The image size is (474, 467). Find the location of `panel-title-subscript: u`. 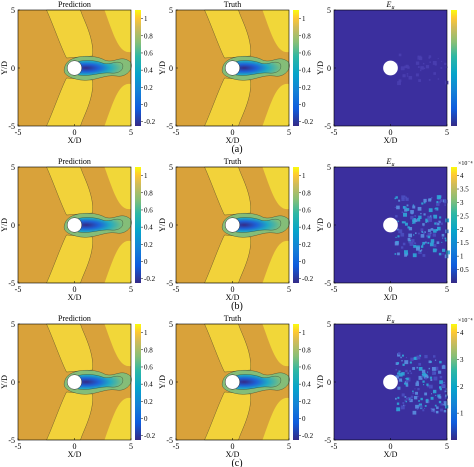

panel-title-subscript: u is located at coordinates (392, 8).